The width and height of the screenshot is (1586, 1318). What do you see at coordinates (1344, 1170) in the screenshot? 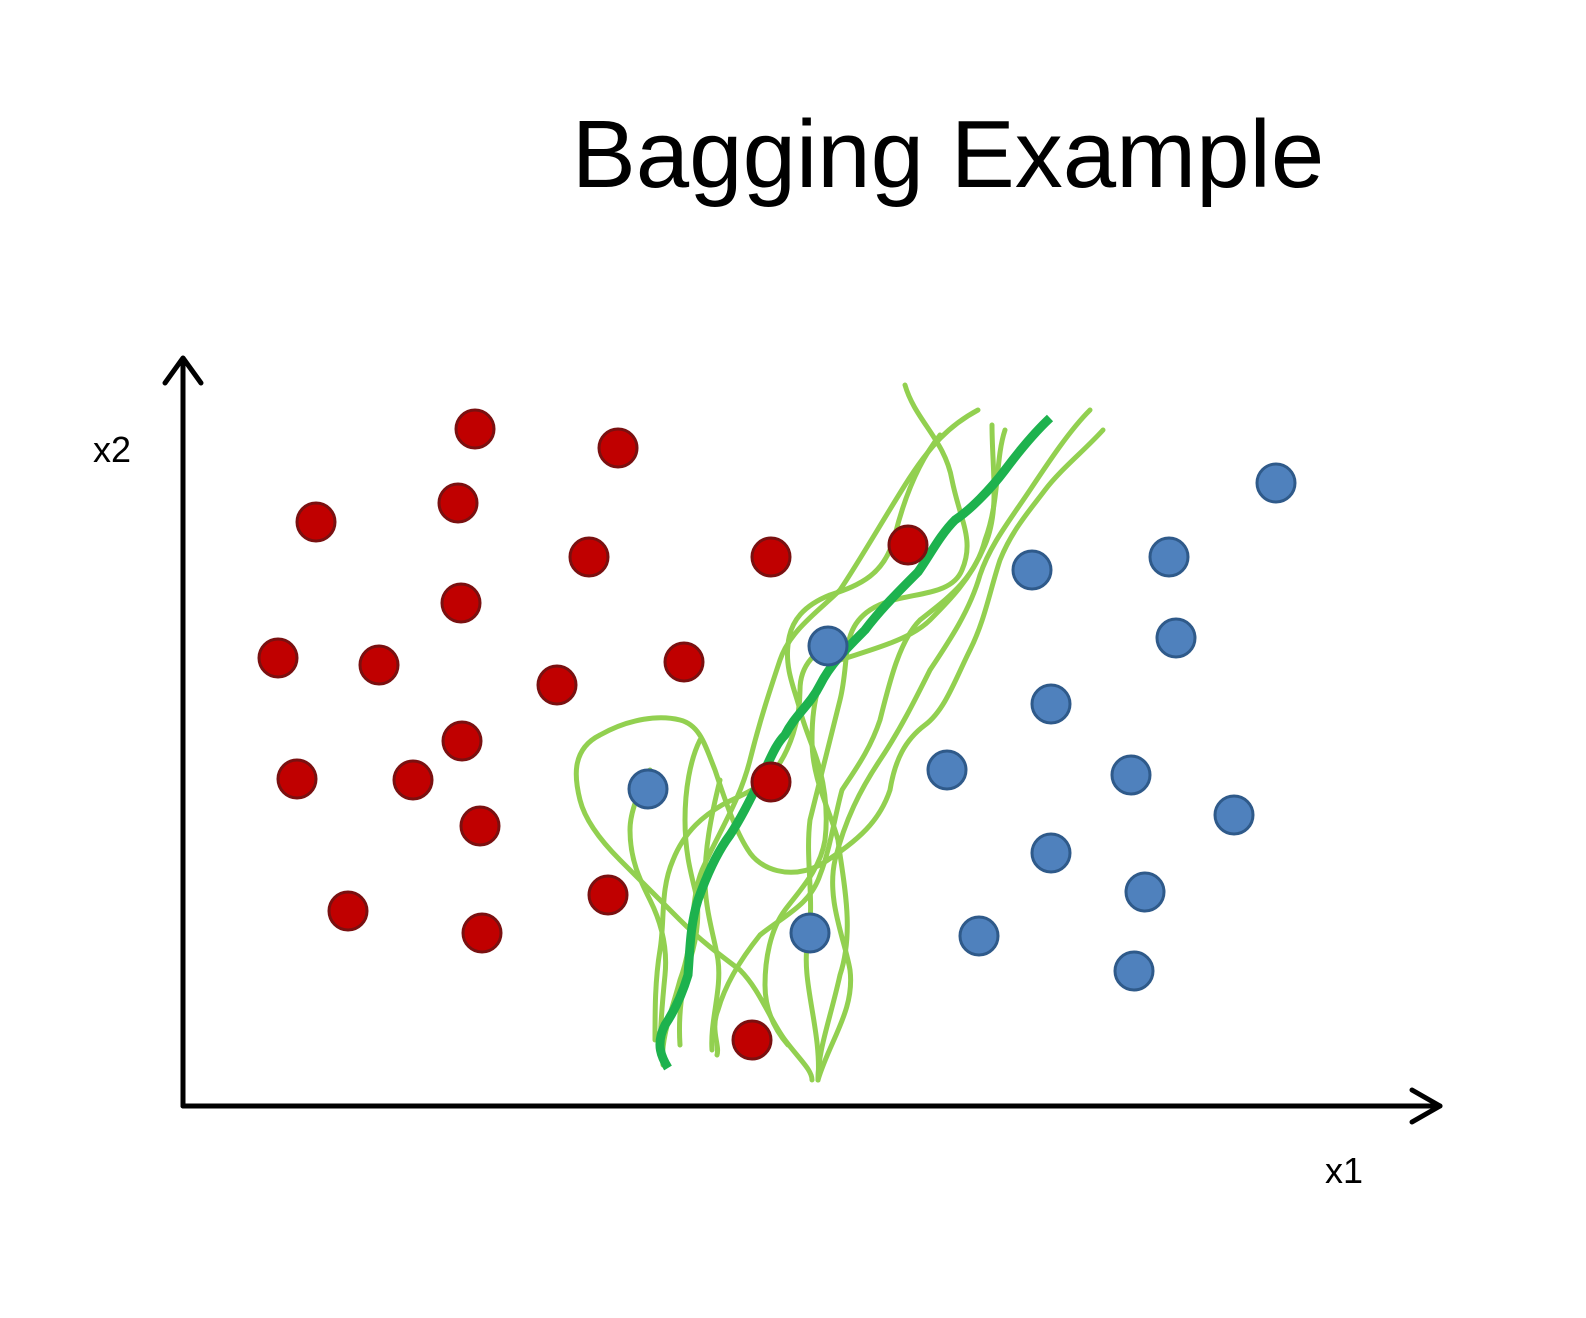
I see `x-axis-label: x1` at bounding box center [1344, 1170].